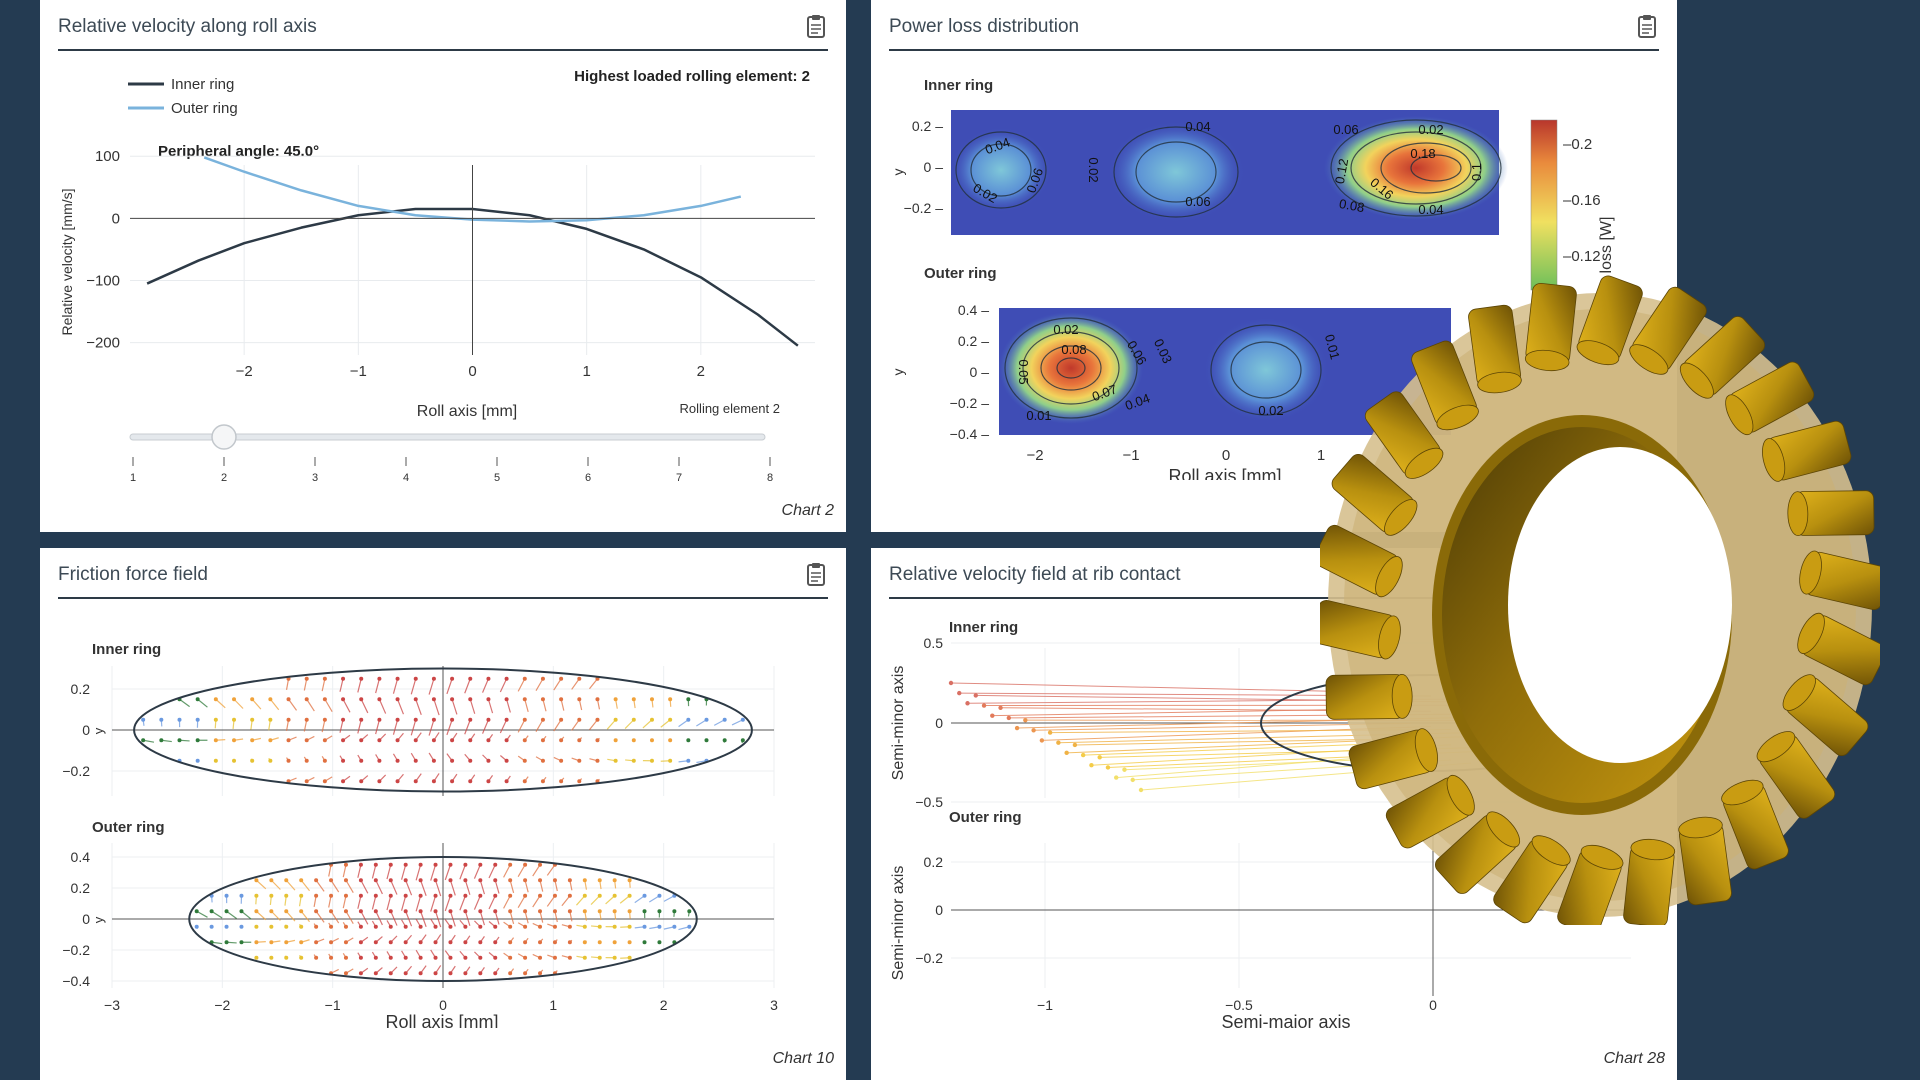  What do you see at coordinates (238, 151) in the screenshot?
I see `peripheral-angle-annotation: Peripheral angle: 45.0°` at bounding box center [238, 151].